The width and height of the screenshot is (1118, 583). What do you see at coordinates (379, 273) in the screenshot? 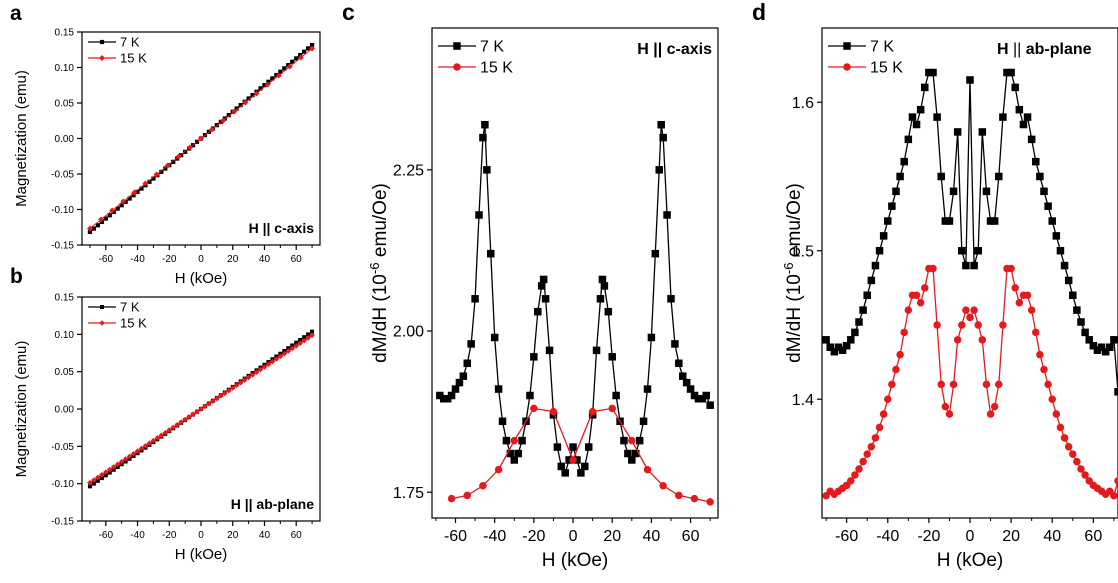
I see `y-axis-label: dM/dH (10-6 emu/Oe)` at bounding box center [379, 273].